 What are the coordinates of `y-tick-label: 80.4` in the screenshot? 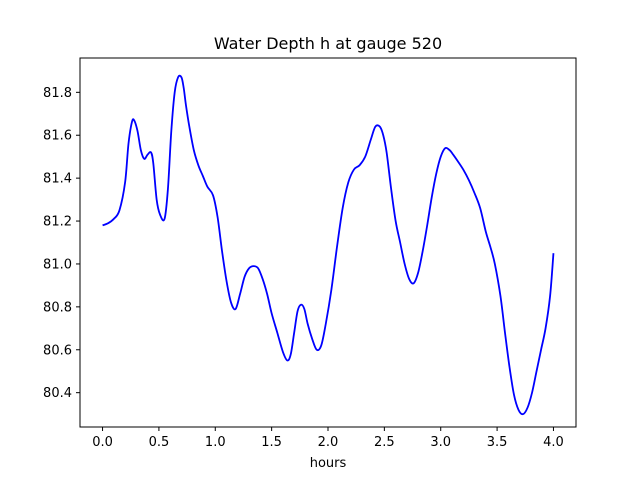 It's located at (57, 393).